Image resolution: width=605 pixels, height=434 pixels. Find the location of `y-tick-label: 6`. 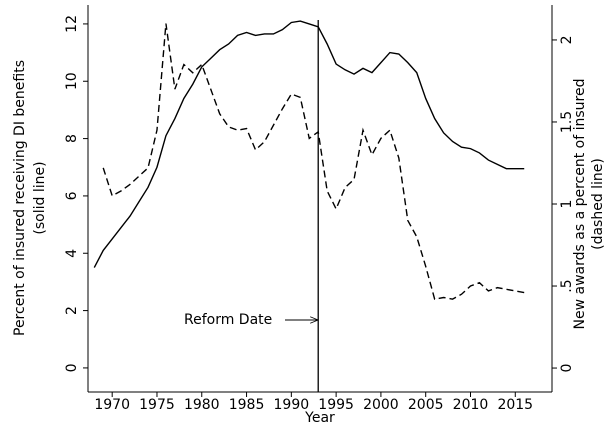

y-tick-label: 6 is located at coordinates (72, 195).